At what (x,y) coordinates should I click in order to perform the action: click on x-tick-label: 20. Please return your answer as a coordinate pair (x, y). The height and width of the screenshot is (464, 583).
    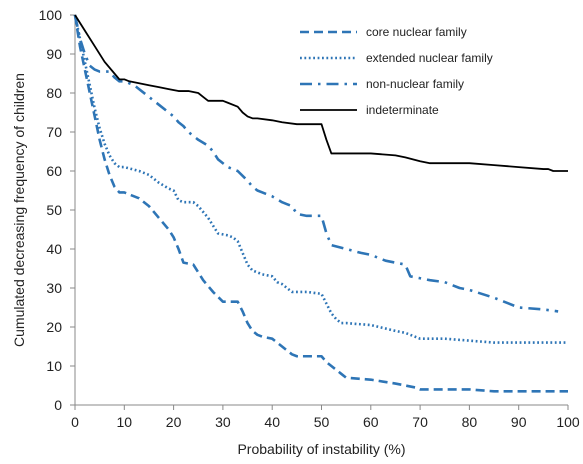
    Looking at the image, I should click on (174, 422).